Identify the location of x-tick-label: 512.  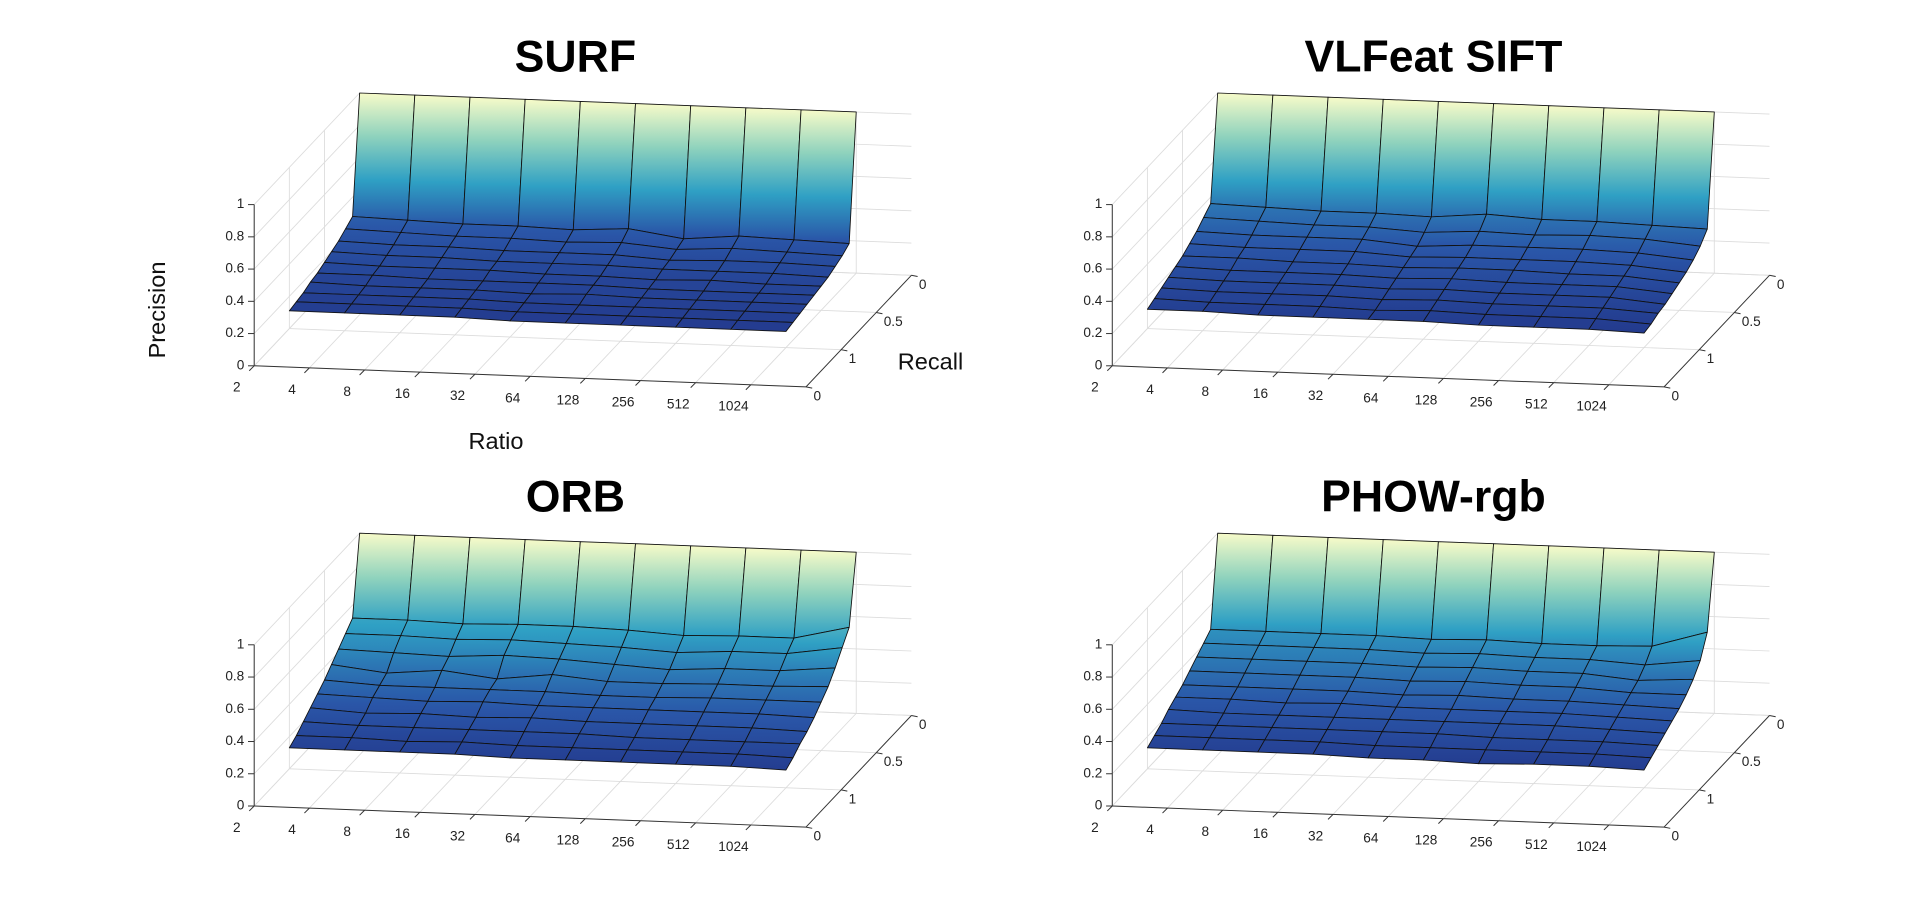
(678, 844).